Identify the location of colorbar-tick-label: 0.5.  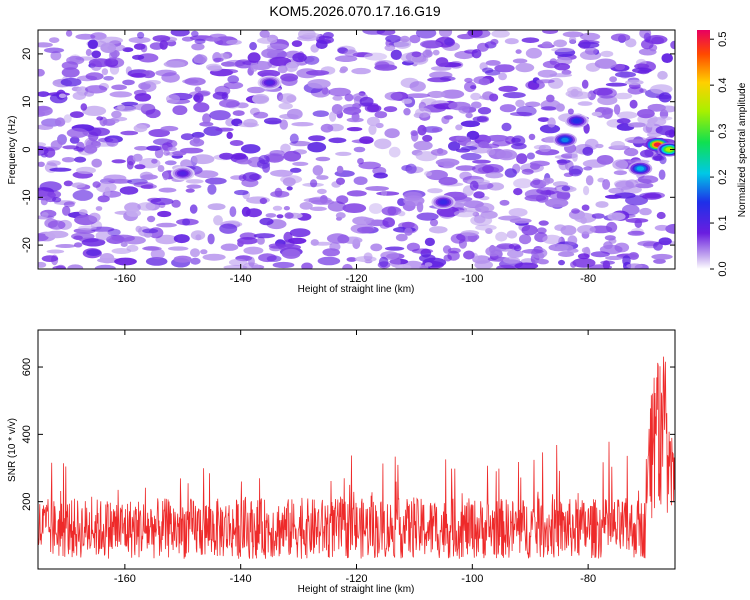
(723, 39).